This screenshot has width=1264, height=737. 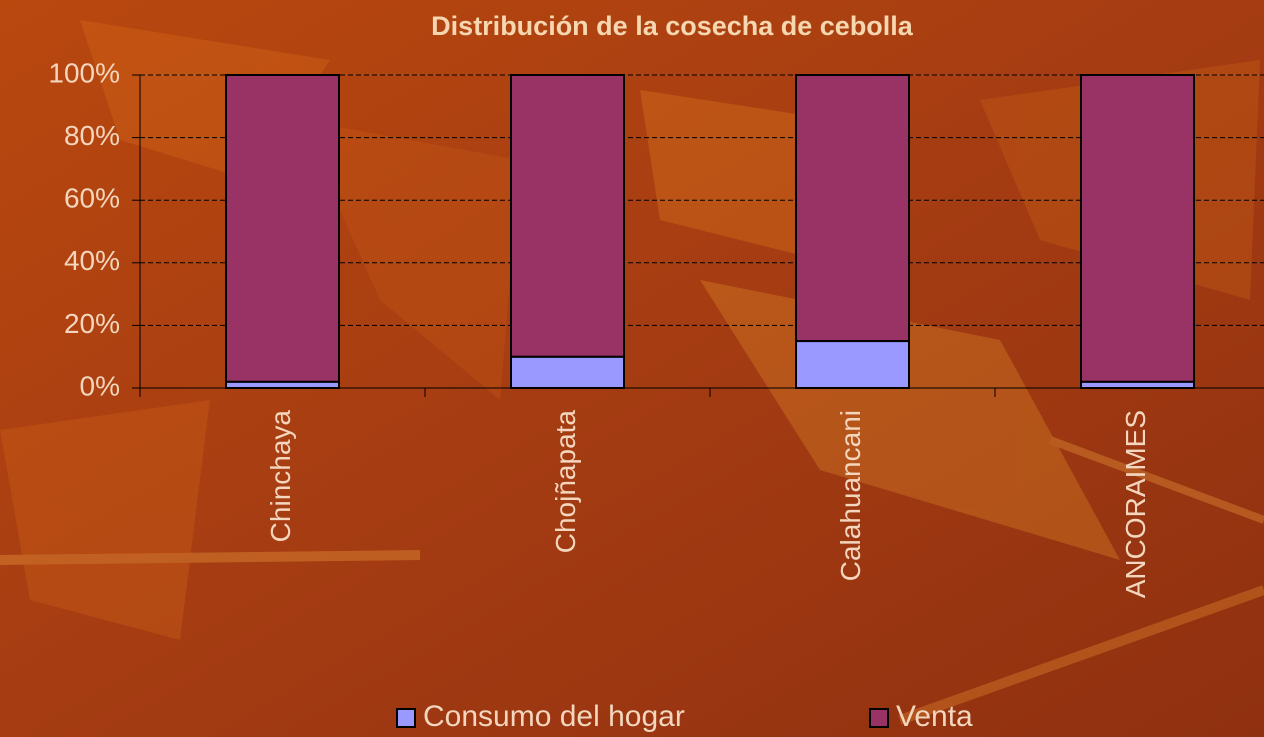 What do you see at coordinates (92, 260) in the screenshot?
I see `y-tick-label: 40%` at bounding box center [92, 260].